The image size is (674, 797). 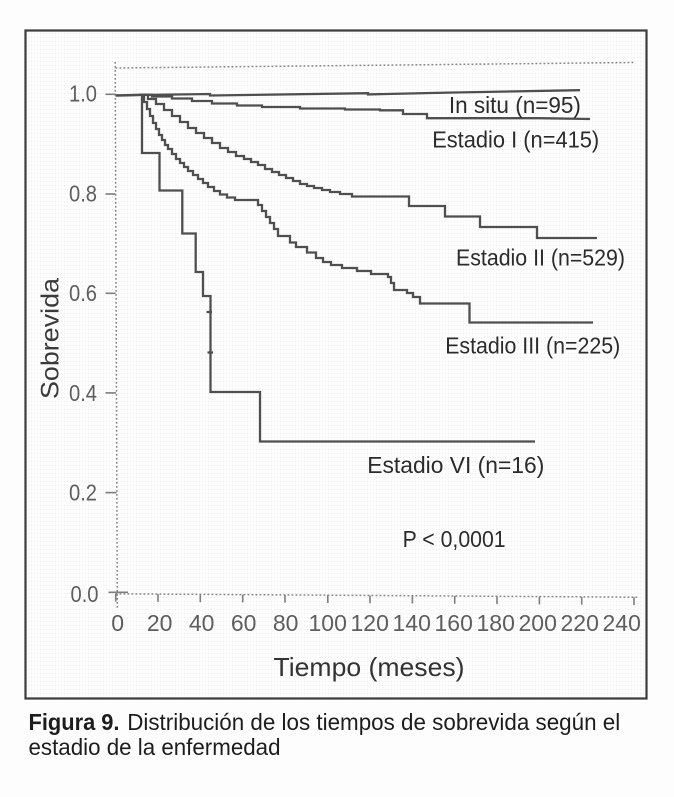 I want to click on svg-text: In situ (n=95), so click(x=515, y=105).